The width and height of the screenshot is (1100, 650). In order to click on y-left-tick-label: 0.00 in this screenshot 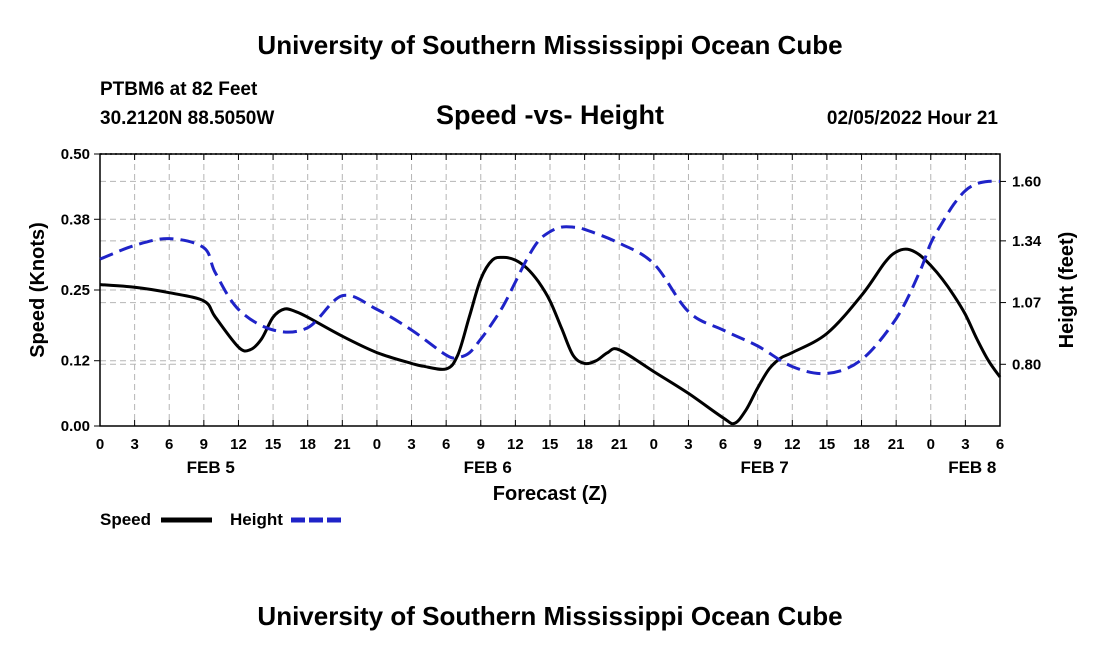, I will do `click(75, 426)`.